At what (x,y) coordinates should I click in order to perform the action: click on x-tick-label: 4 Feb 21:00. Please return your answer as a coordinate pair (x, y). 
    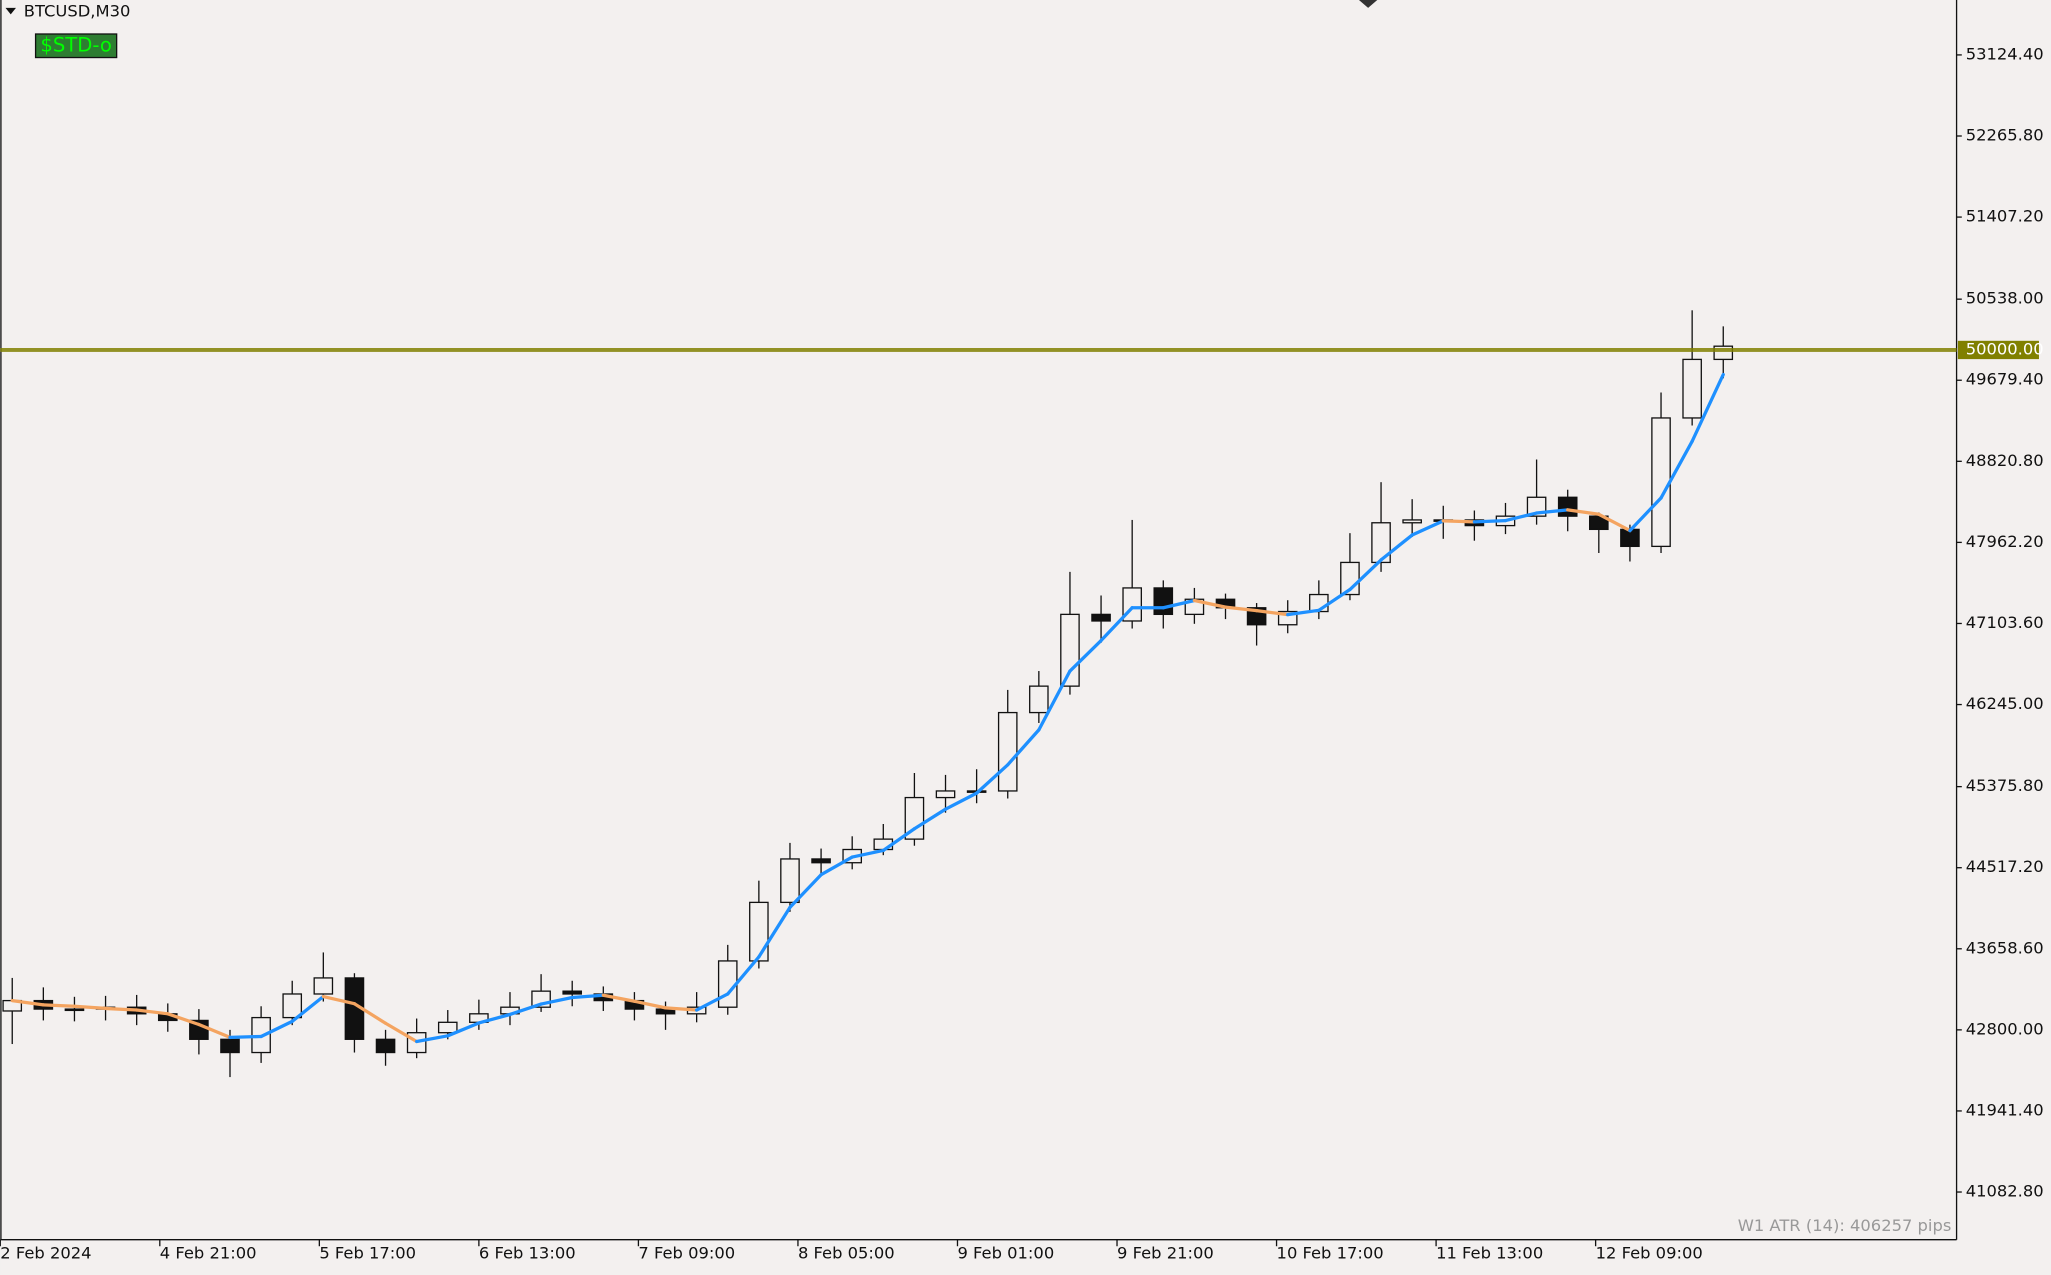
    Looking at the image, I should click on (208, 1253).